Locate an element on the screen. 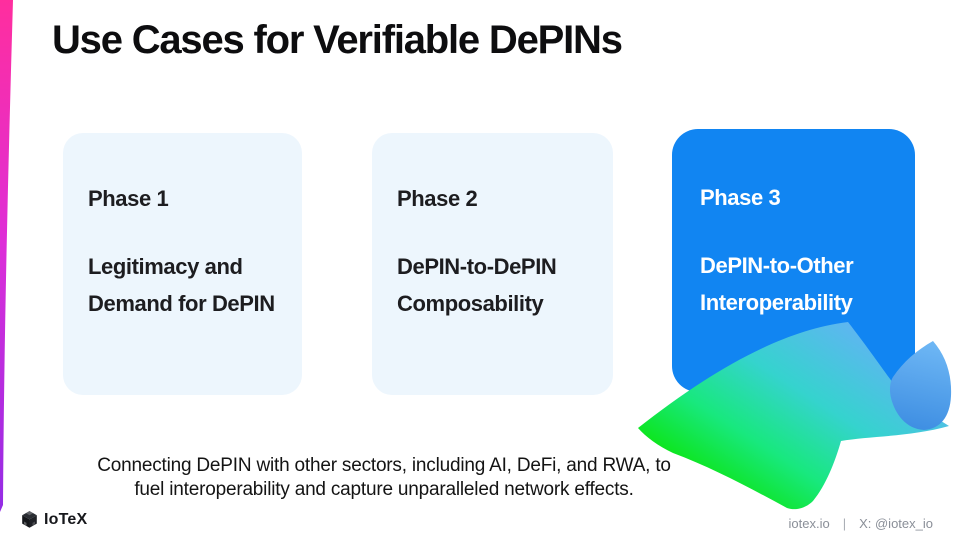  gradient-edge is located at coordinates (6, 256).